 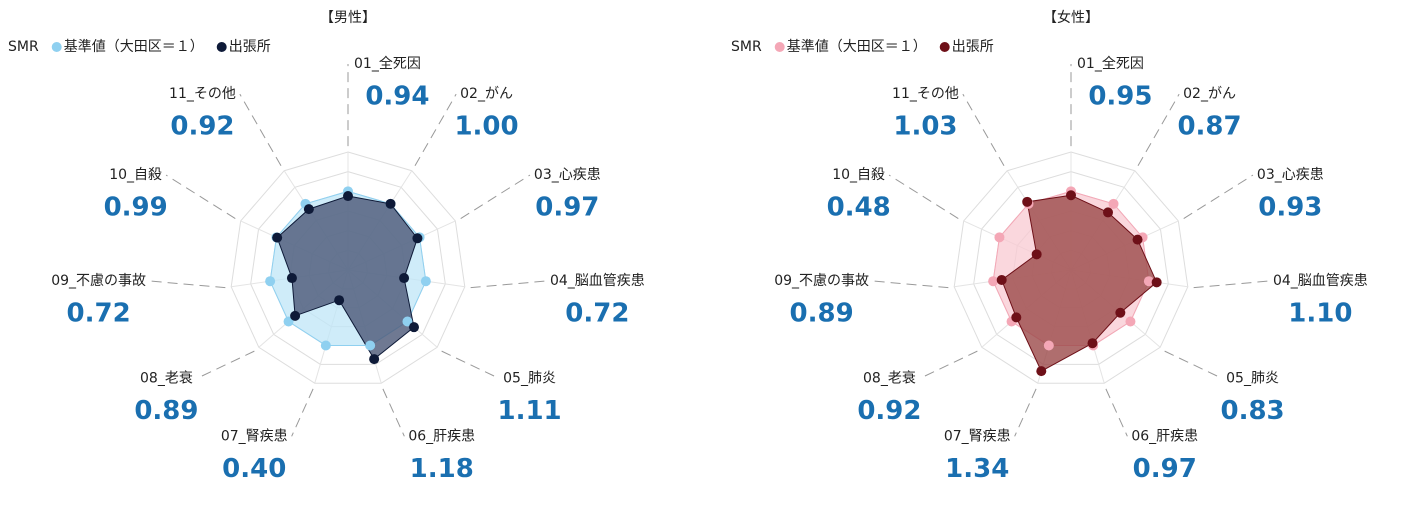 I want to click on value-label: 0.99, so click(x=136, y=208).